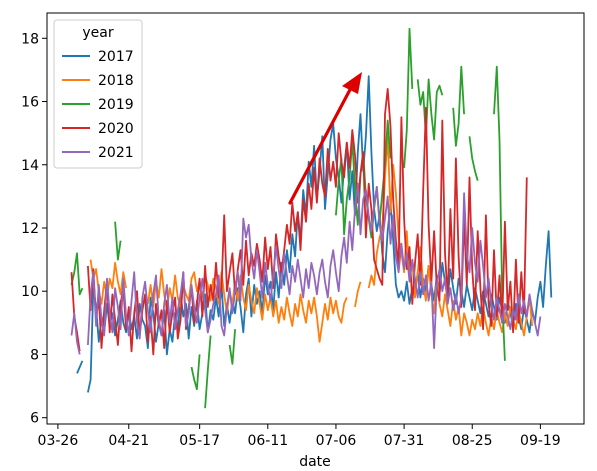  Describe the element at coordinates (267, 441) in the screenshot. I see `x-tick-label: 06-11` at that location.